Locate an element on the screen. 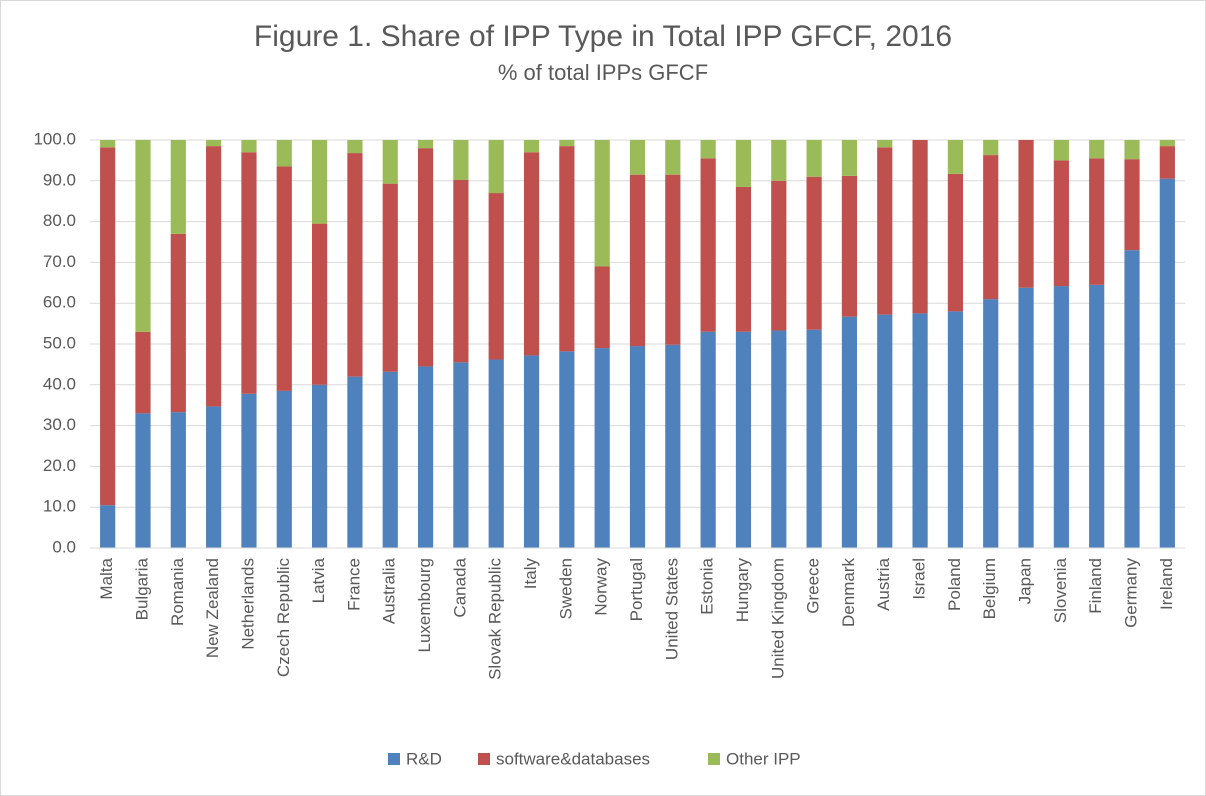 This screenshot has width=1206, height=796. x-tick-label: Czech Republic is located at coordinates (283, 618).